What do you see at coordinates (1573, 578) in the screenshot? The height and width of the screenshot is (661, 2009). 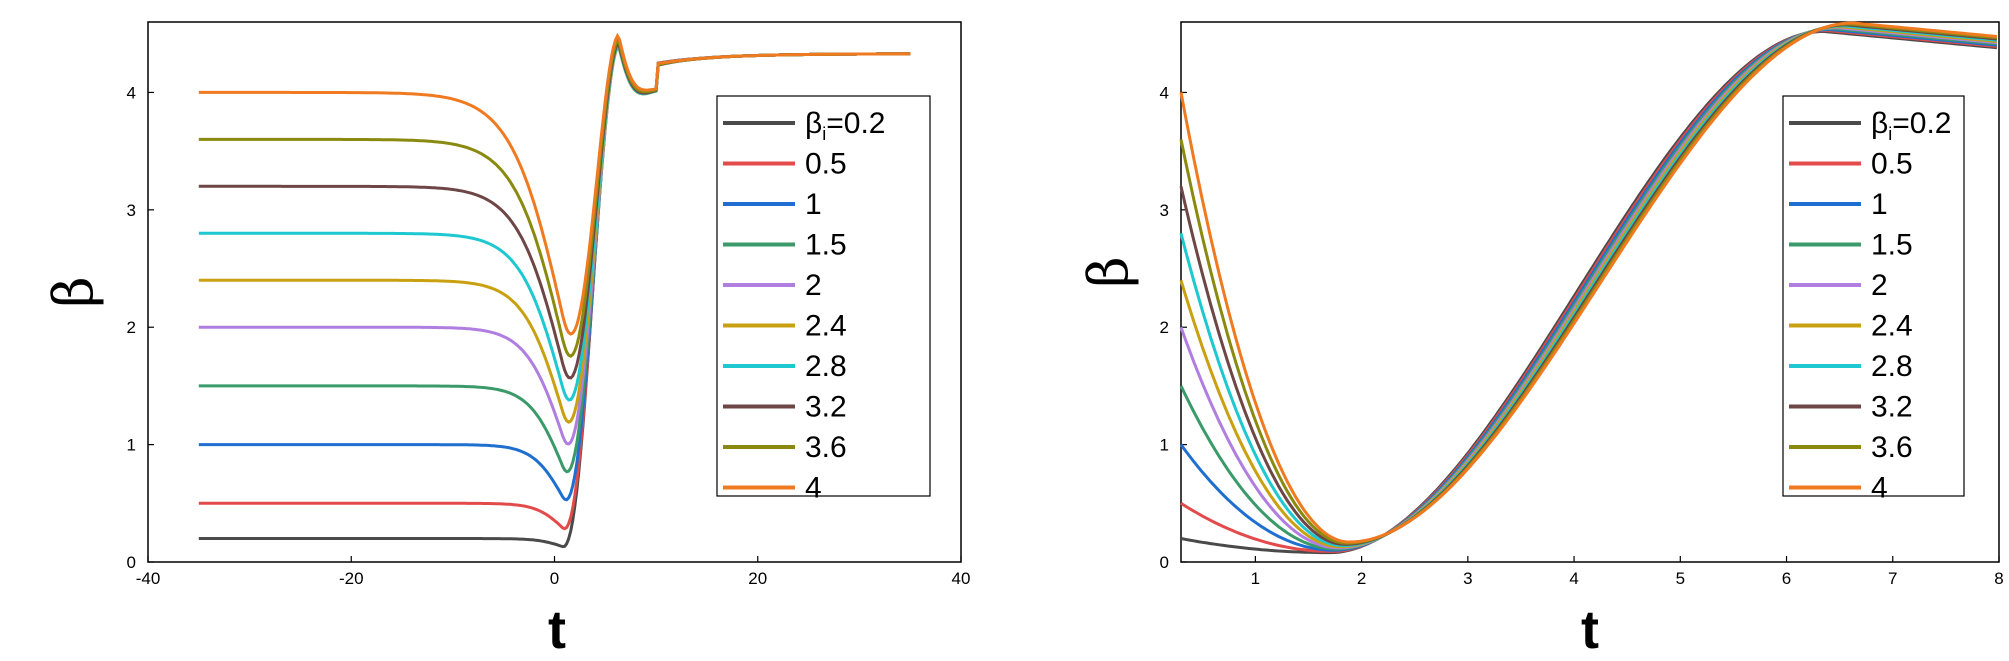 I see `x-tick-label: 4` at bounding box center [1573, 578].